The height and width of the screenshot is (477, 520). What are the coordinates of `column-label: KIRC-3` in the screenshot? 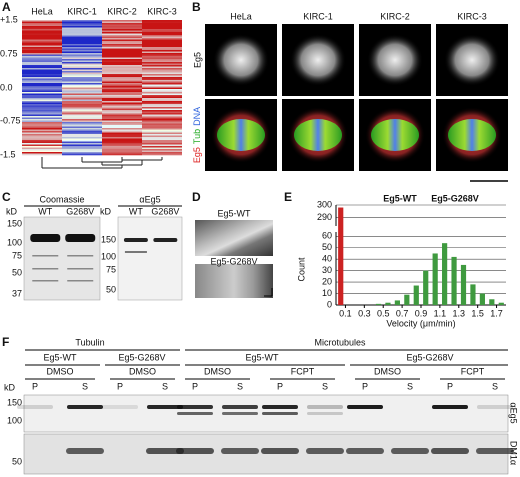 It's located at (472, 16).